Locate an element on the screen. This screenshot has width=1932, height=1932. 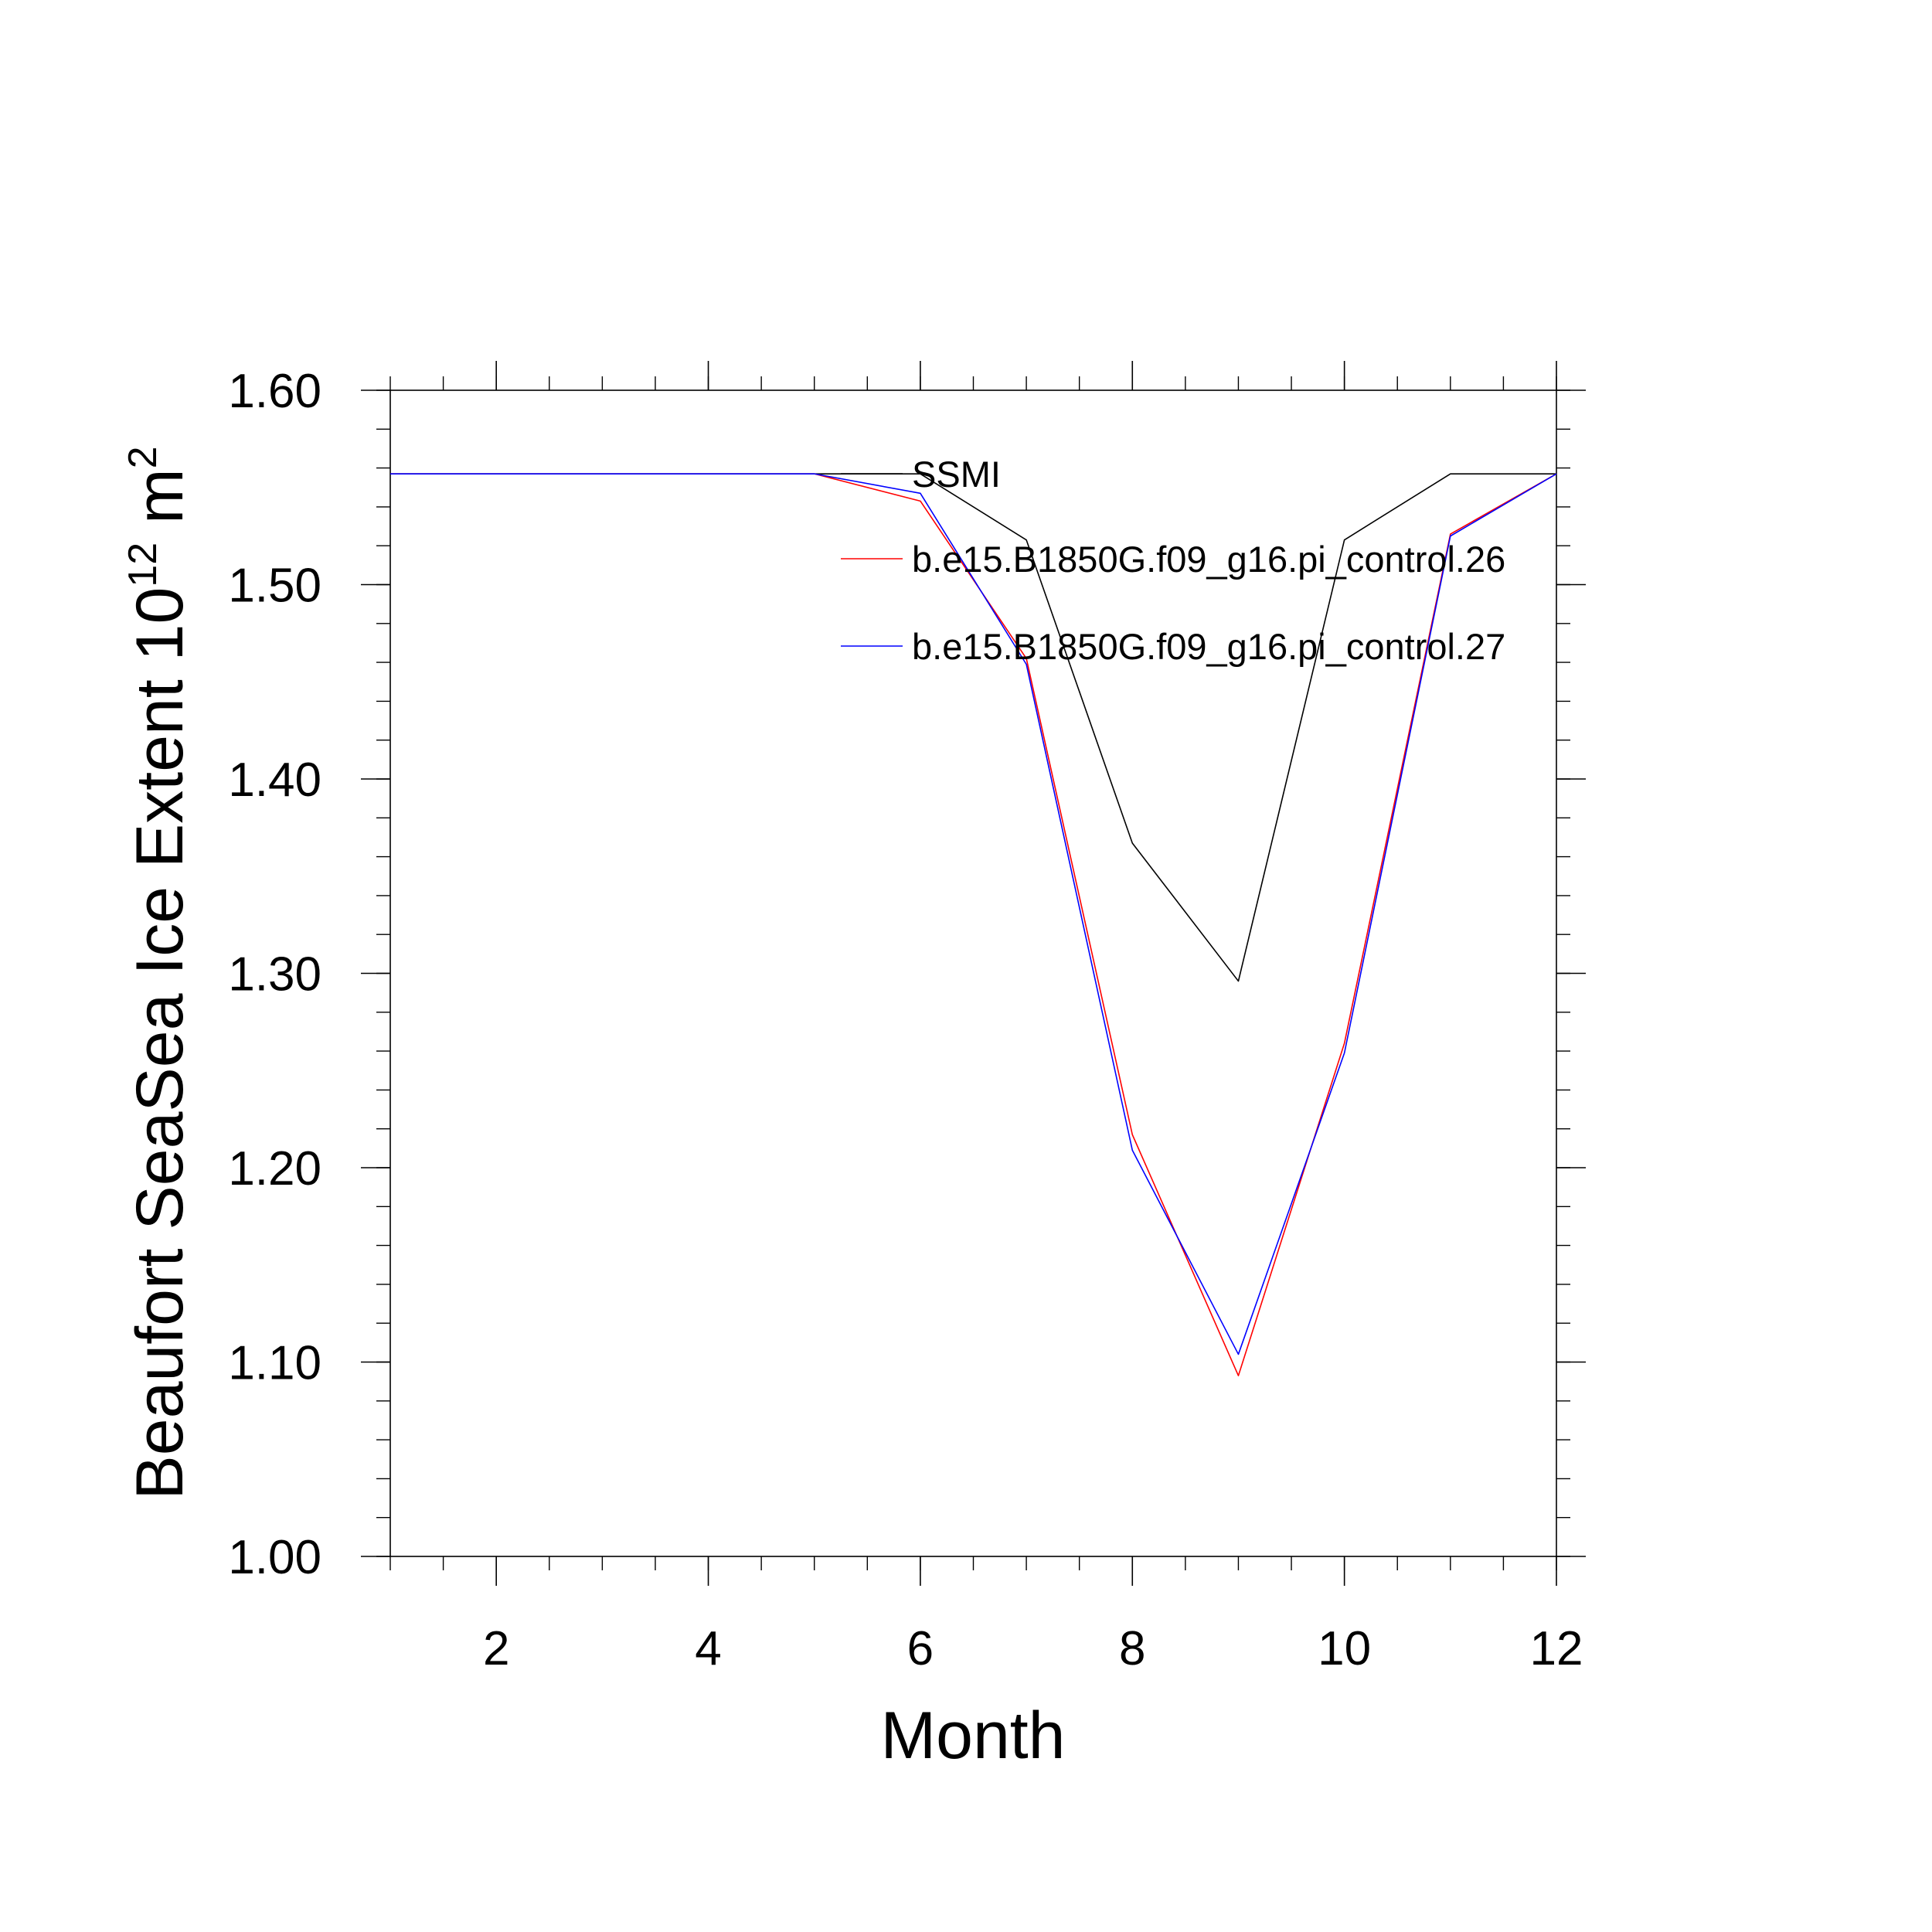
legend-label-1: SSMI is located at coordinates (956, 475).